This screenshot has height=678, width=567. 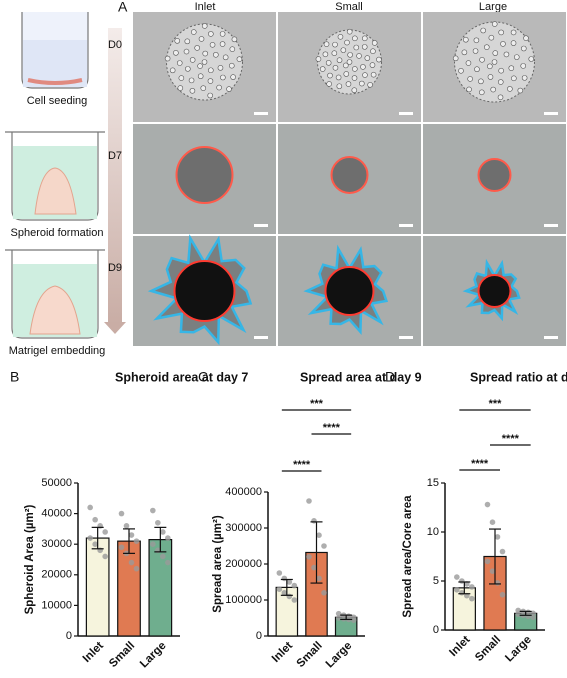 What do you see at coordinates (433, 532) in the screenshot?
I see `y-tick-label: 10` at bounding box center [433, 532].